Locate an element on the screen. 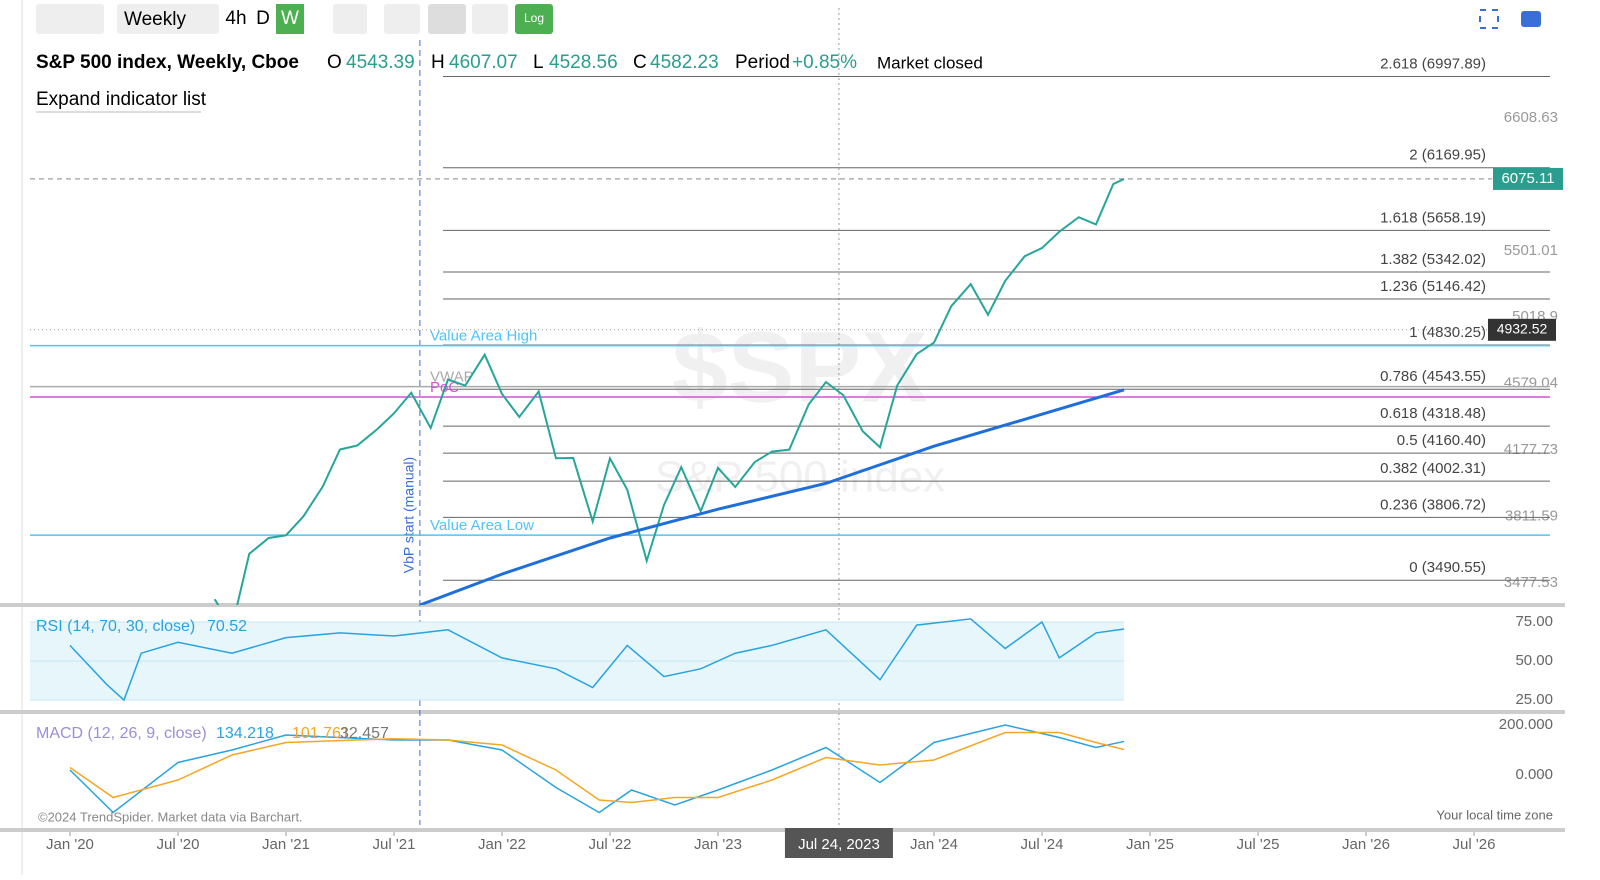 Image resolution: width=1600 pixels, height=880 pixels. rsi-tick-label: 25.00 is located at coordinates (1534, 699).